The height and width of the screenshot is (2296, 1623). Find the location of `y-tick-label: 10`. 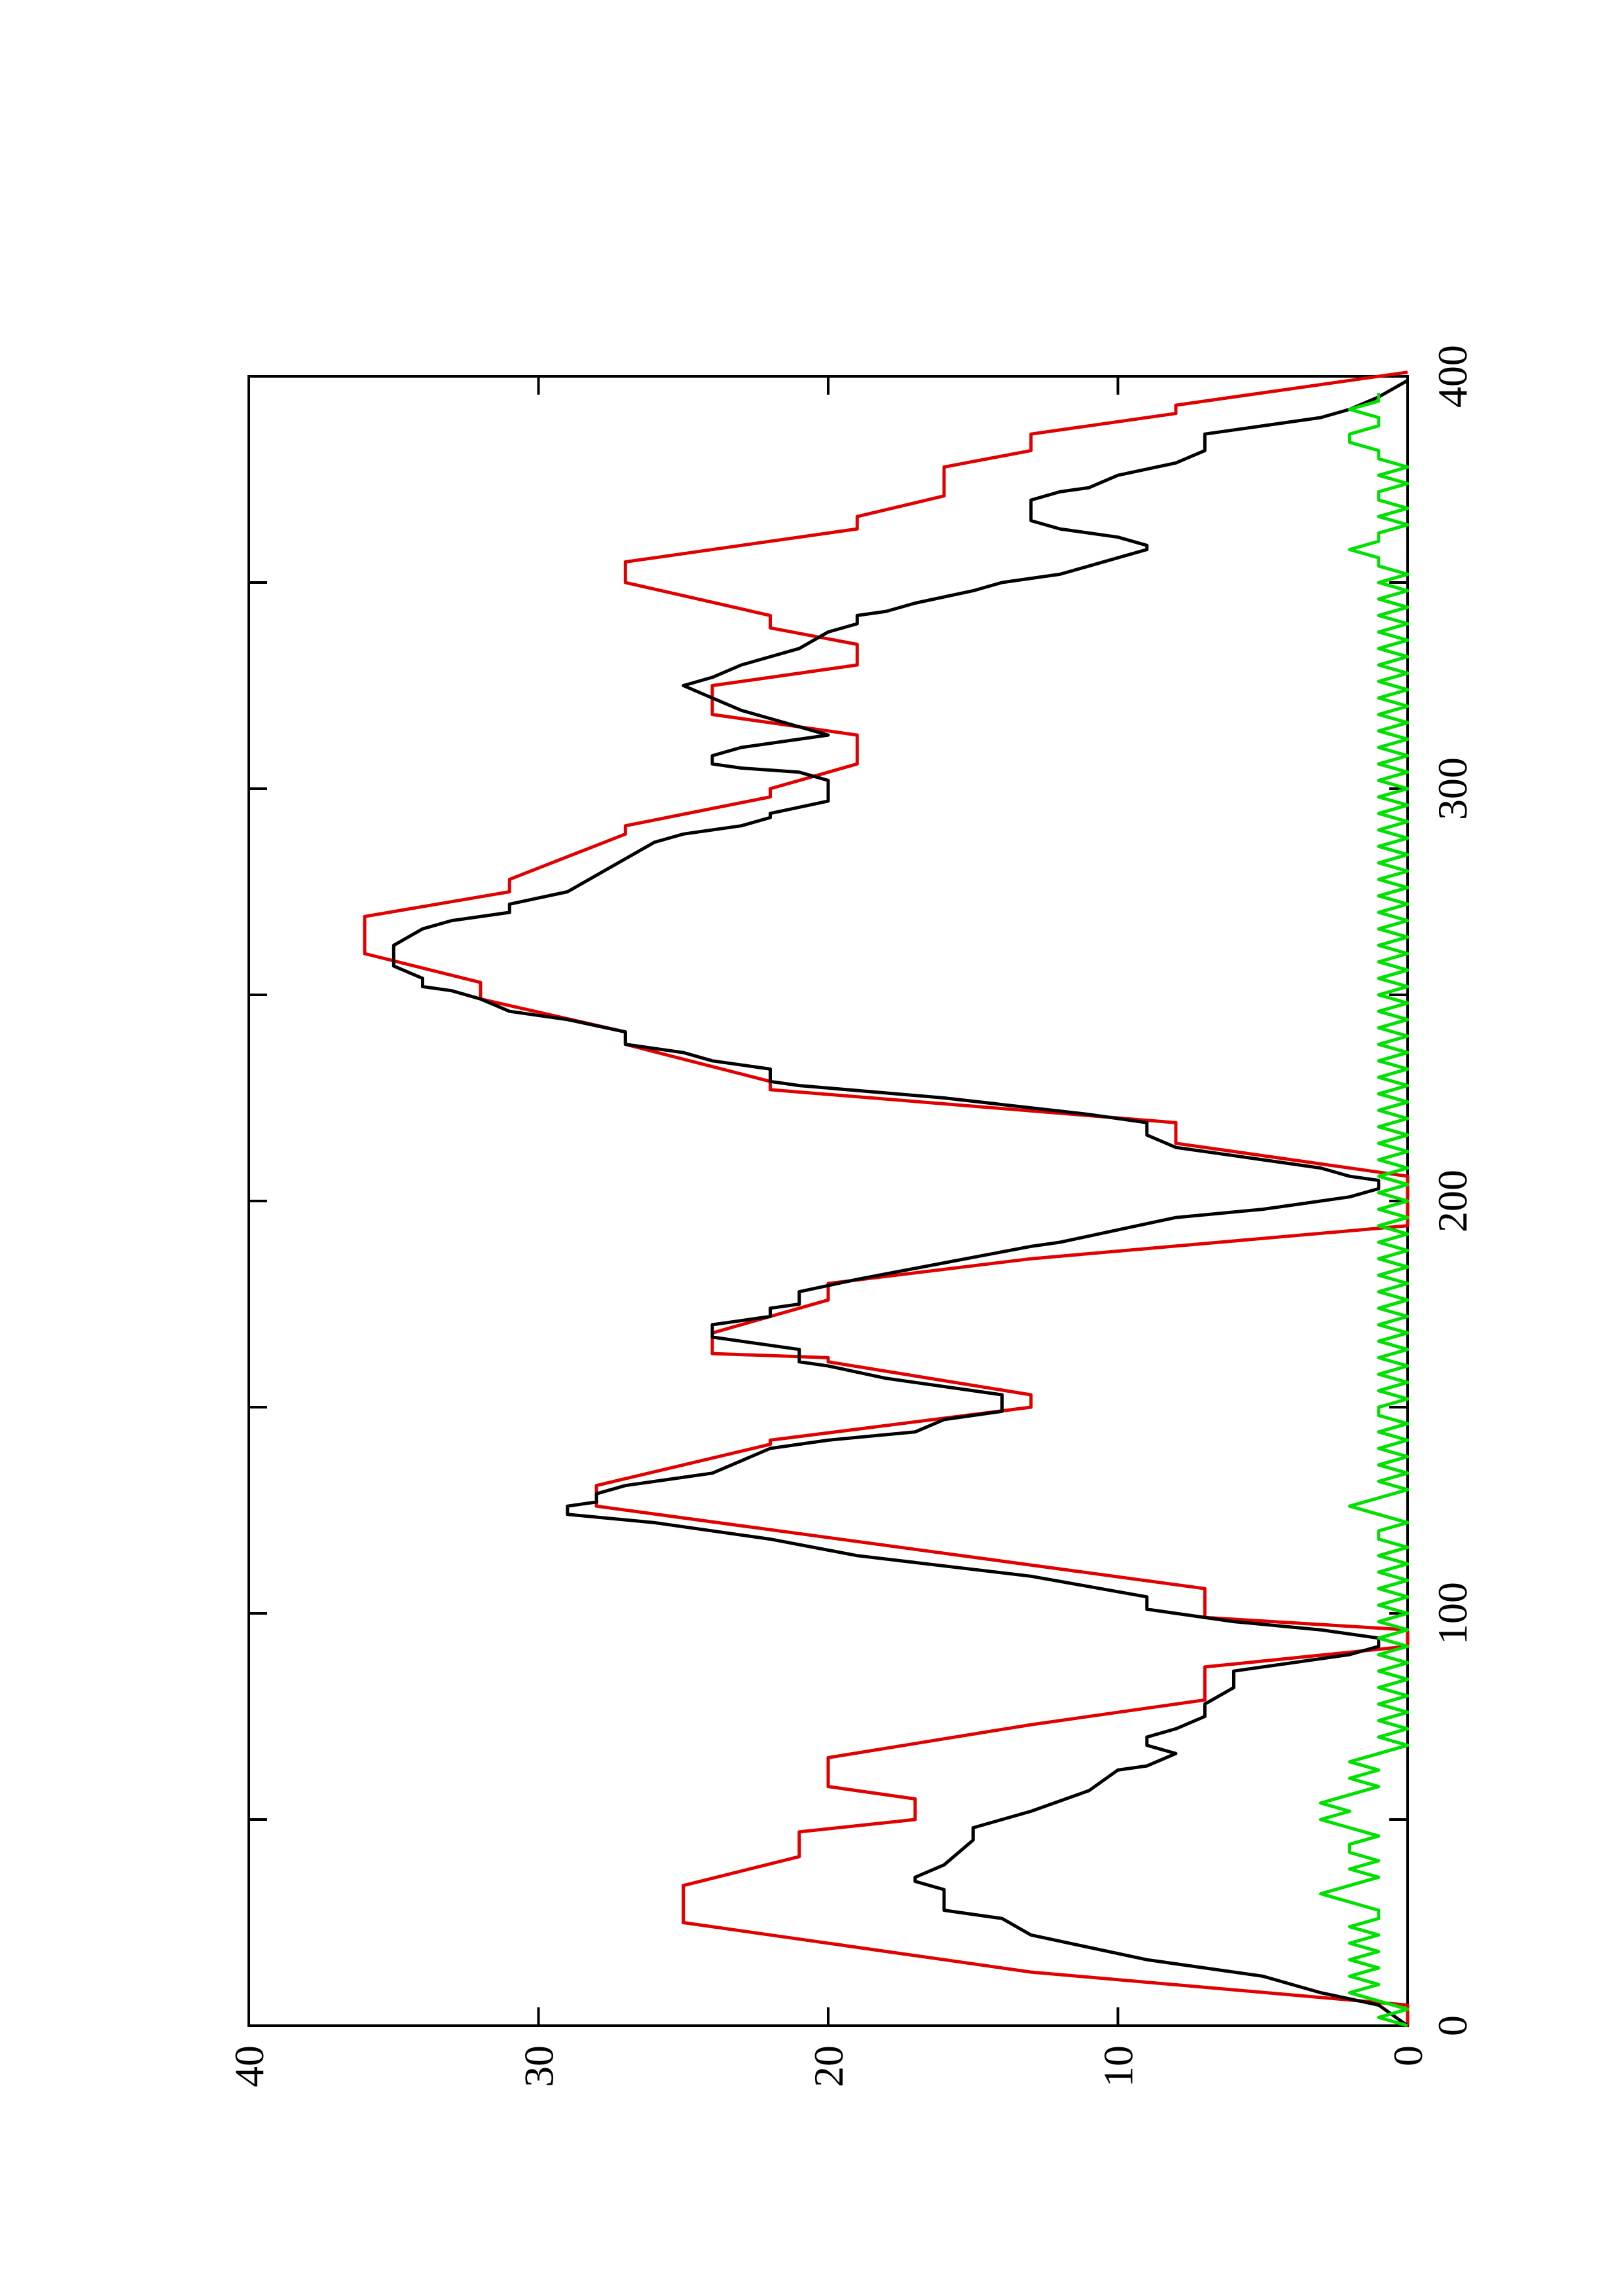

y-tick-label: 10 is located at coordinates (1118, 2066).